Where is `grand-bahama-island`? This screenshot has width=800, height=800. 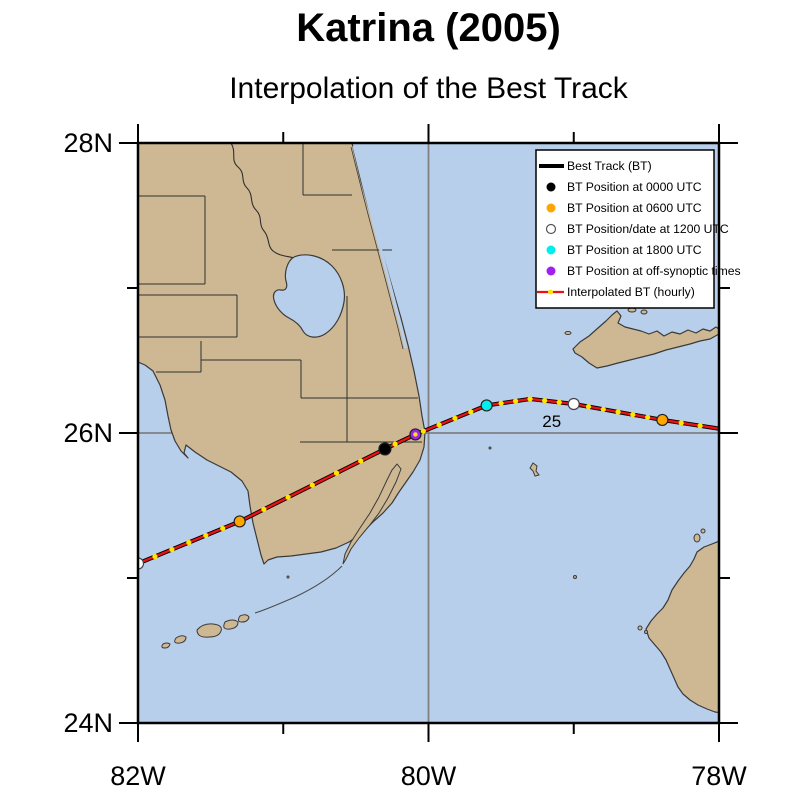
grand-bahama-island is located at coordinates (645, 339).